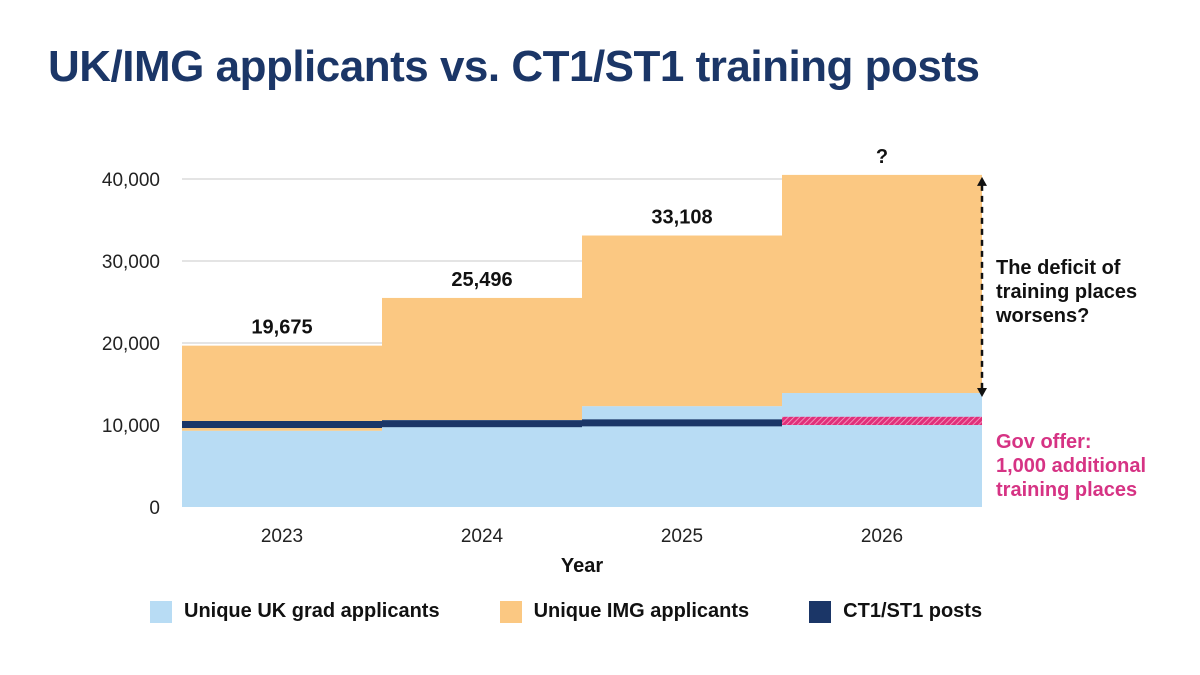 This screenshot has width=1200, height=675. What do you see at coordinates (682, 536) in the screenshot?
I see `x-tick-label-2025: 2025` at bounding box center [682, 536].